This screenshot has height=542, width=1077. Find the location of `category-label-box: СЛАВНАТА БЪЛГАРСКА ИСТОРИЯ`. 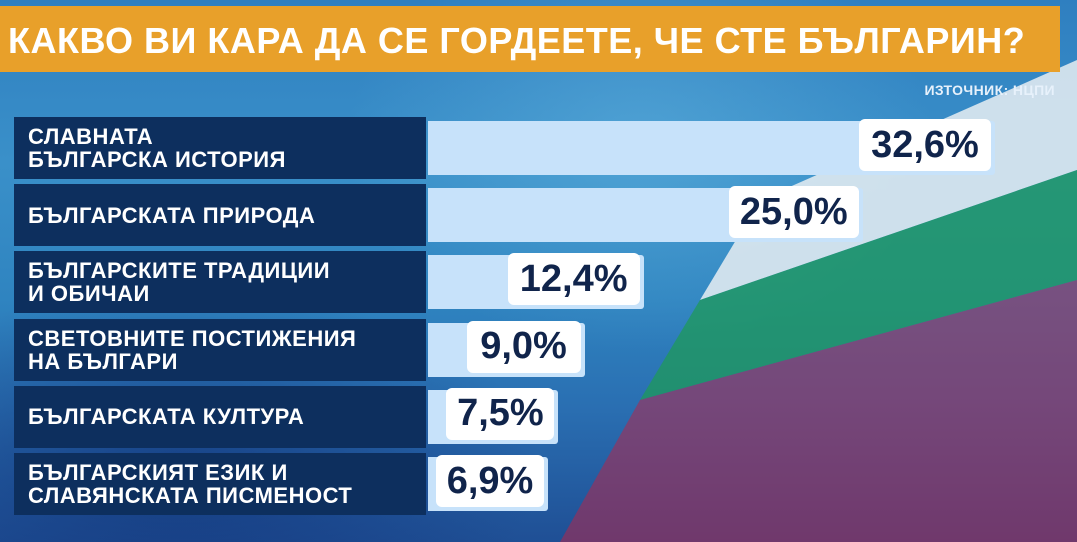

category-label-box: СЛАВНАТА БЪЛГАРСКА ИСТОРИЯ is located at coordinates (220, 148).